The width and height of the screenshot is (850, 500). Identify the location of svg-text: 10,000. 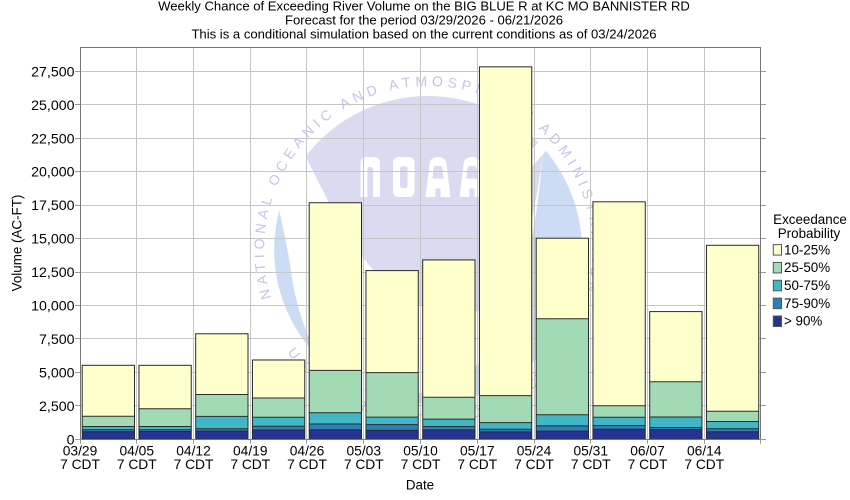
(53, 307).